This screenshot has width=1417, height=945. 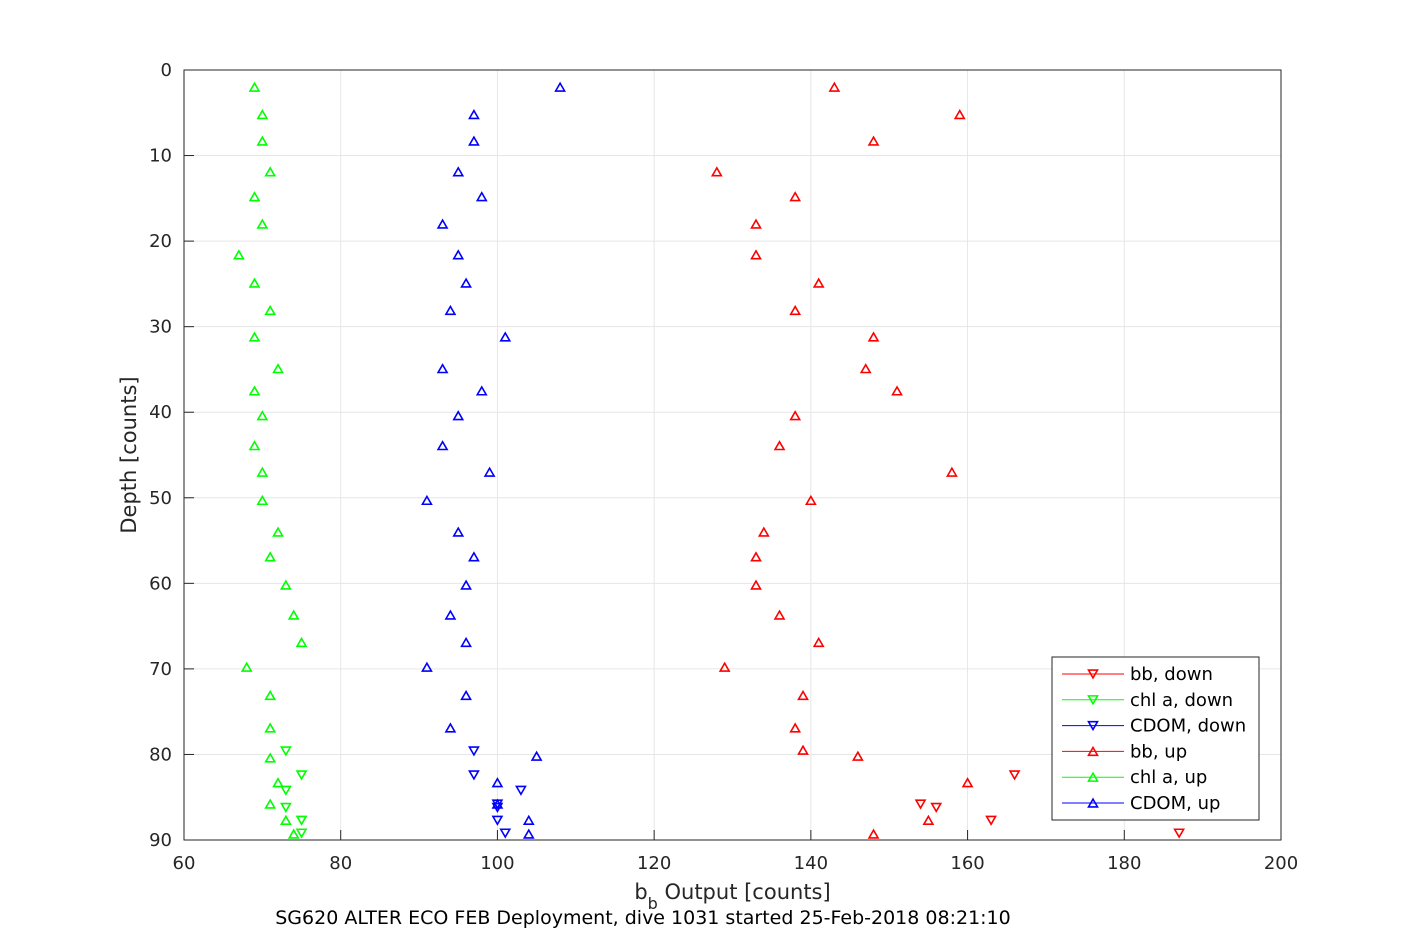 What do you see at coordinates (811, 863) in the screenshot?
I see `x-tick-label: 140` at bounding box center [811, 863].